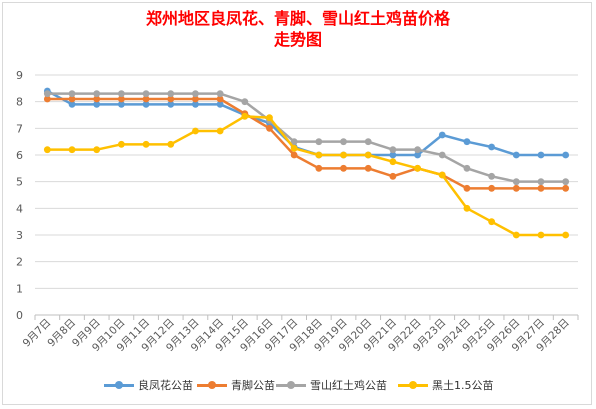 Image resolution: width=596 pixels, height=409 pixels. Describe the element at coordinates (331, 385) in the screenshot. I see `legend-item: 雪山红土鸡公苗` at that location.